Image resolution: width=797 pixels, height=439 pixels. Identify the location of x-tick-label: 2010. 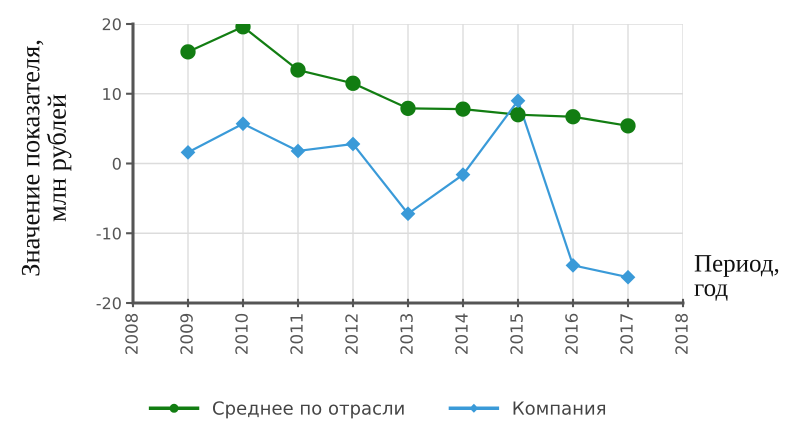
(241, 334).